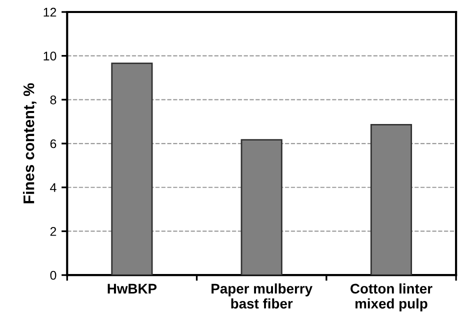  I want to click on x-tick-label: Cotton linter mixed pulp, so click(391, 297).